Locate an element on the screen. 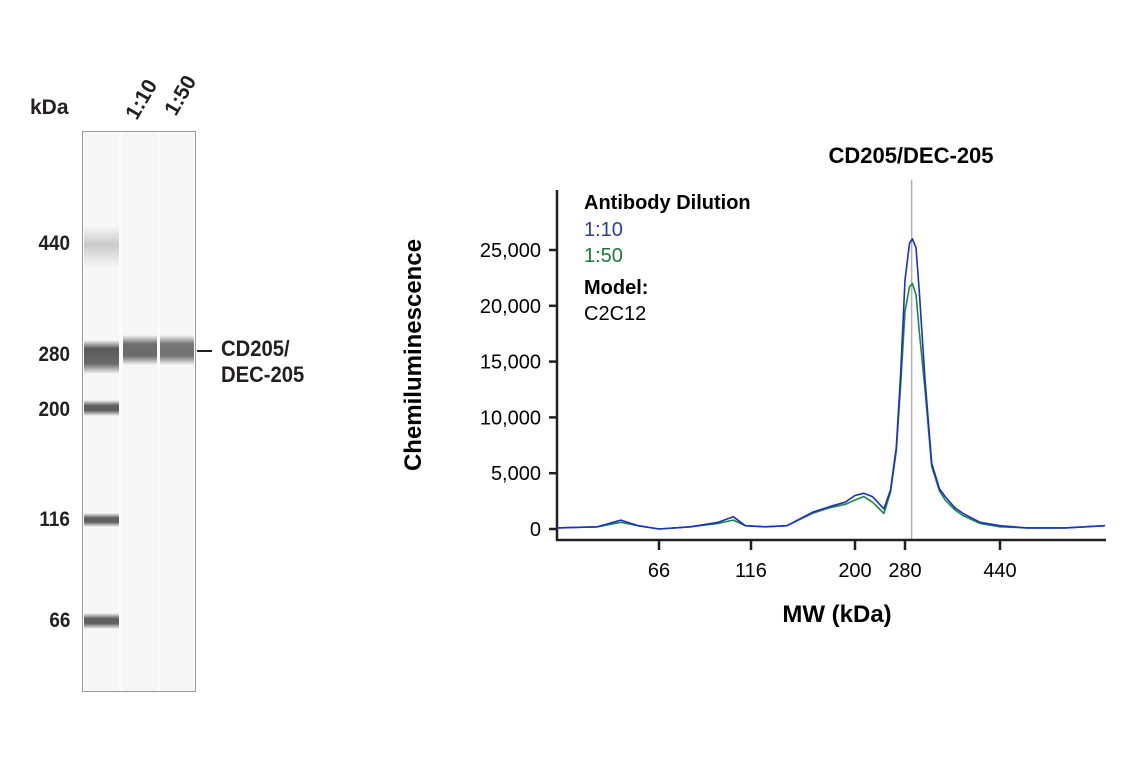 This screenshot has height=768, width=1141. ladder-lane is located at coordinates (101, 411).